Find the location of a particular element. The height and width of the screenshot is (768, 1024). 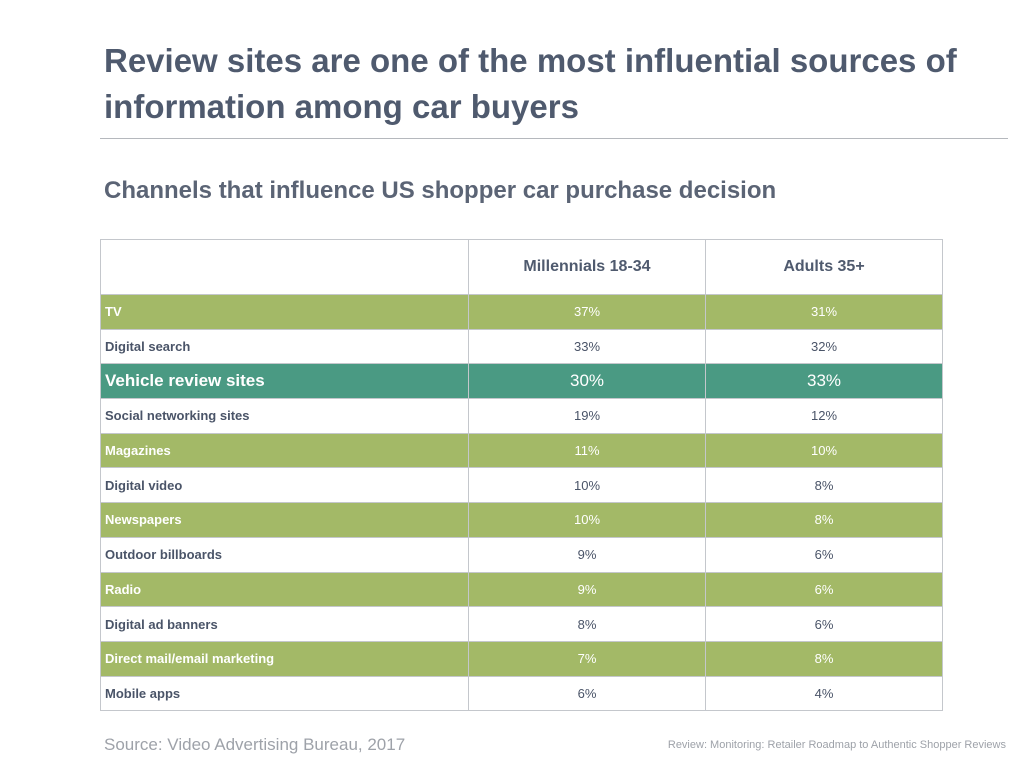

channel-label: Outdoor billboards is located at coordinates (284, 554).